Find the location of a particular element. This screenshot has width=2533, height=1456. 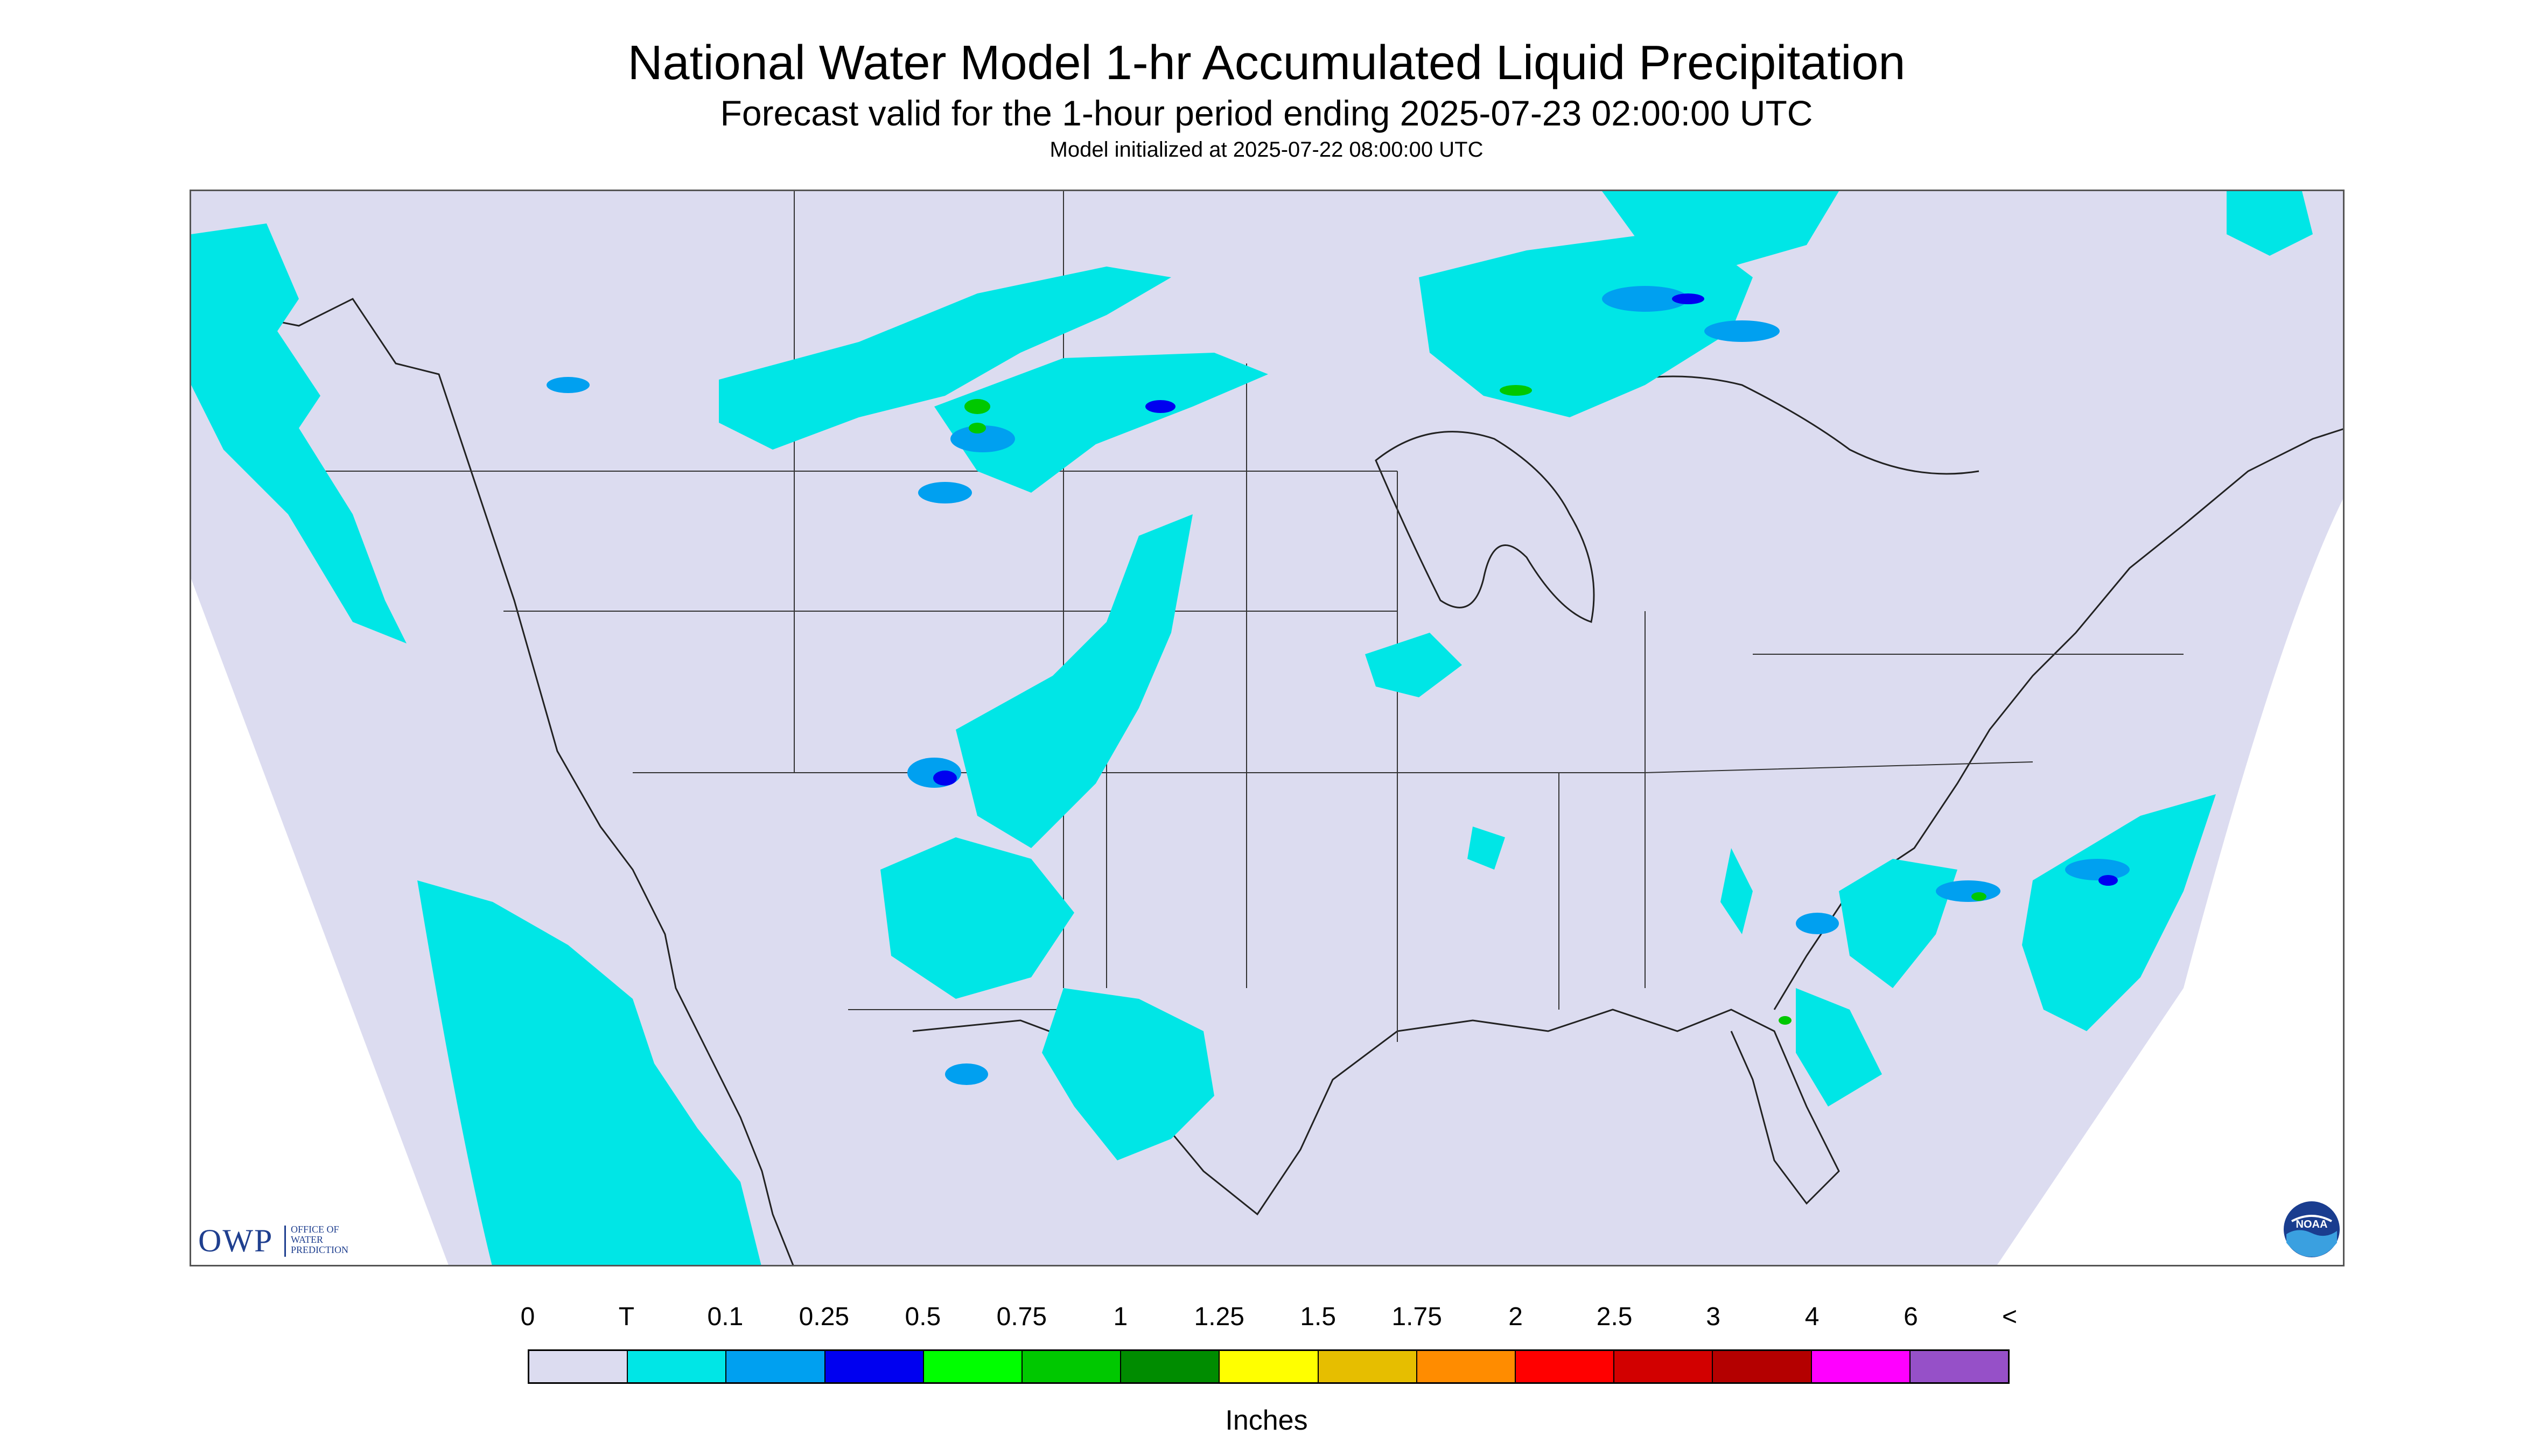

owp-name-line-2: WATER is located at coordinates (307, 1239).